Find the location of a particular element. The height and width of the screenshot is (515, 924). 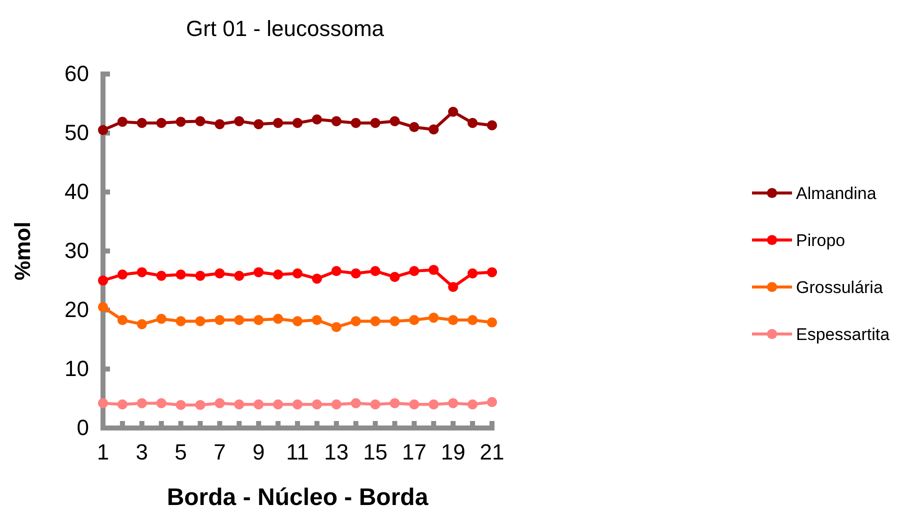

y-tick-label: 40 is located at coordinates (76, 191).